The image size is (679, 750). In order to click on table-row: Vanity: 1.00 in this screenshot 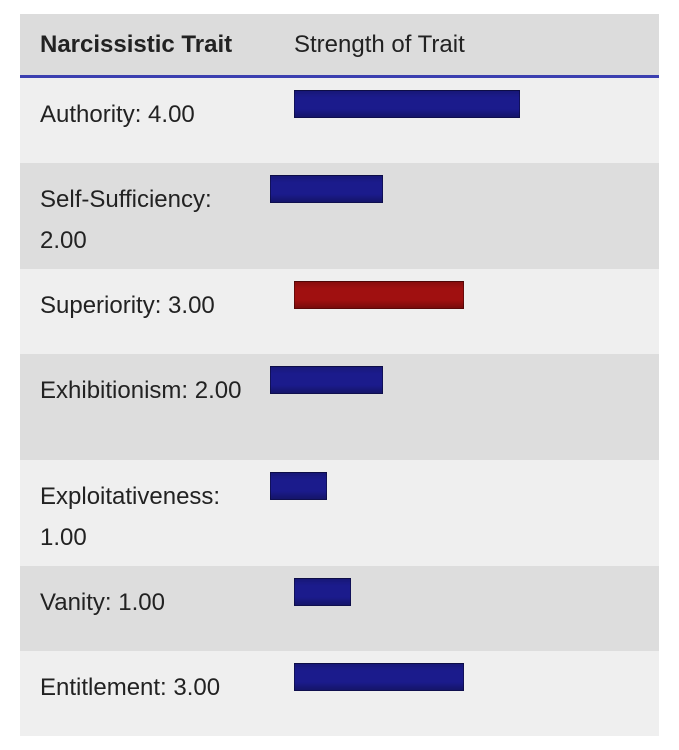, I will do `click(339, 608)`.